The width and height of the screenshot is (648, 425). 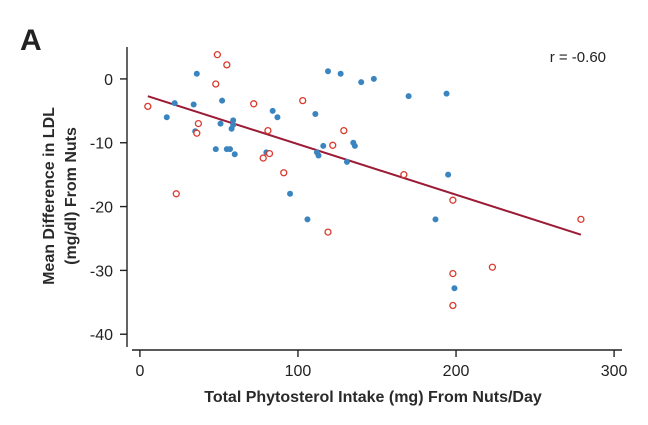 I want to click on x-tick-label: 300, so click(x=614, y=371).